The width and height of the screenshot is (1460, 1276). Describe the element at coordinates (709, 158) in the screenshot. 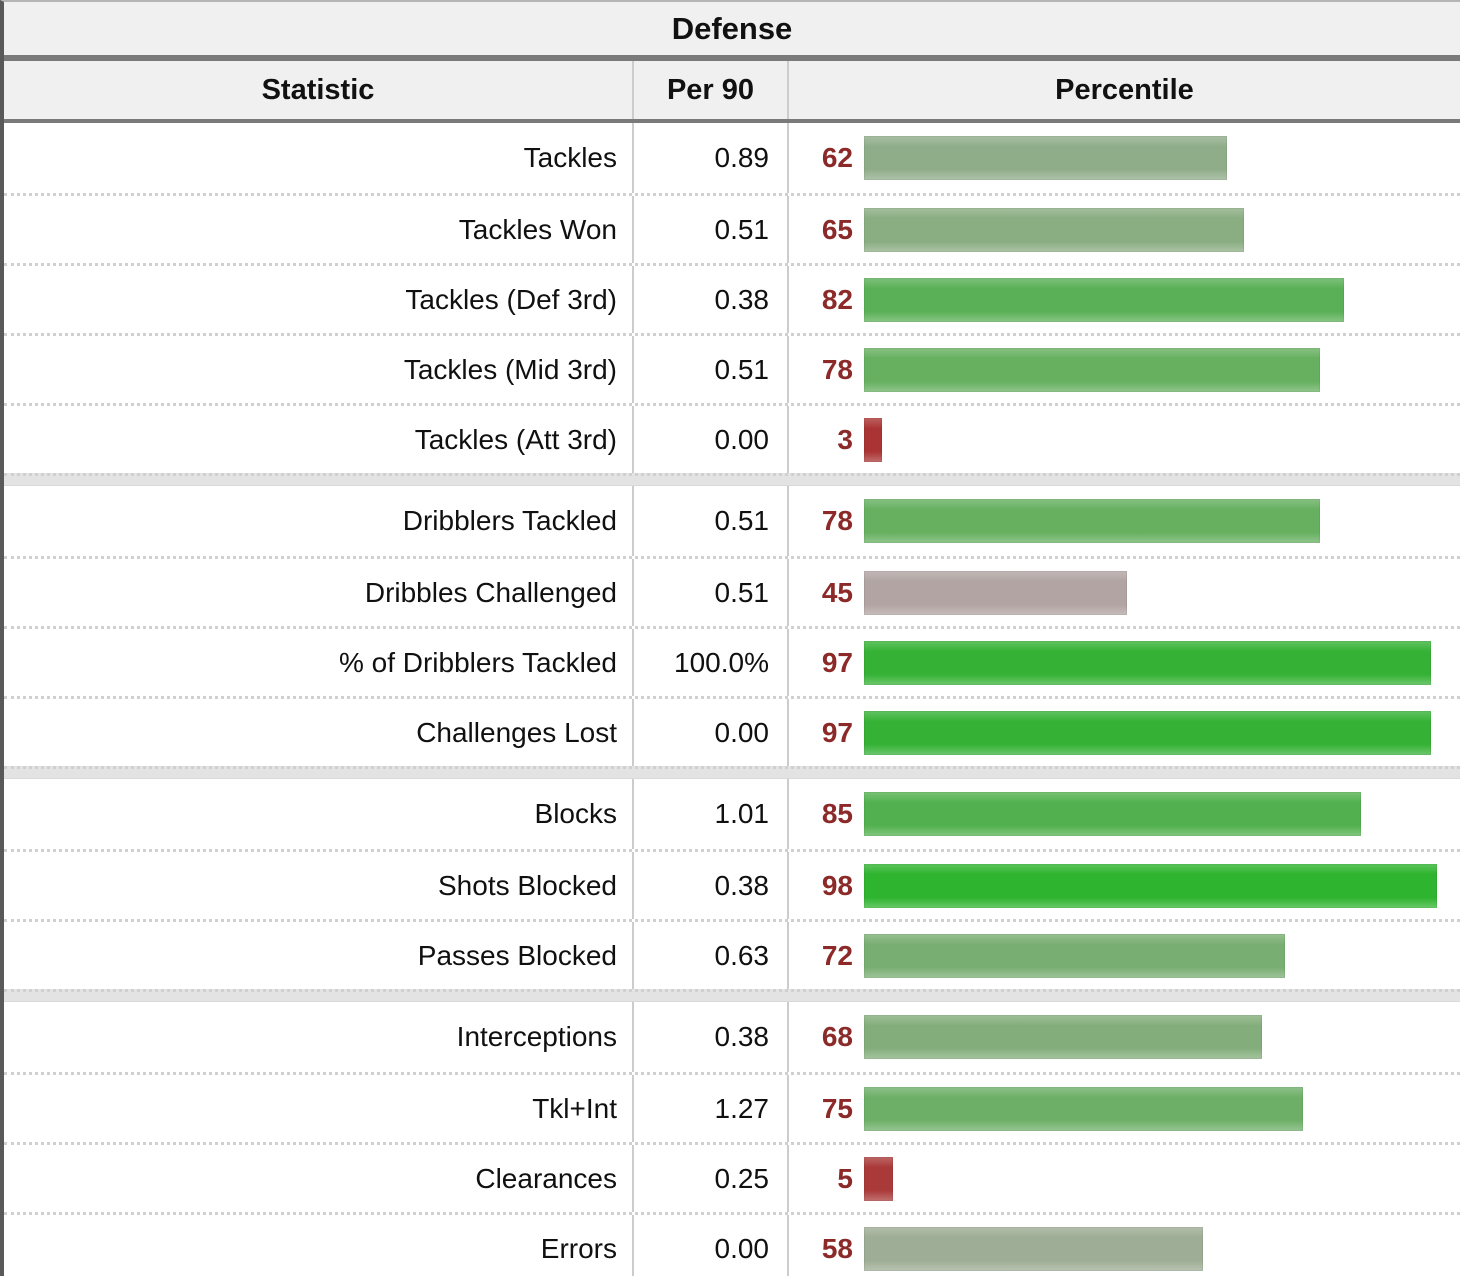

I see `per90-value: 0.89` at that location.